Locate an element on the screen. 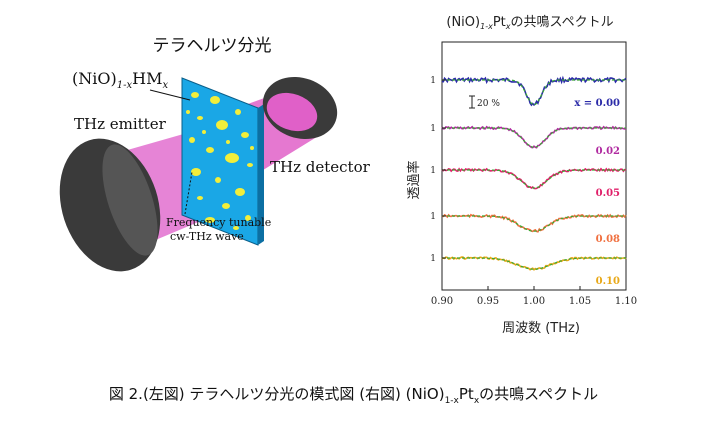  wave-pointer-line is located at coordinates (188, 193).